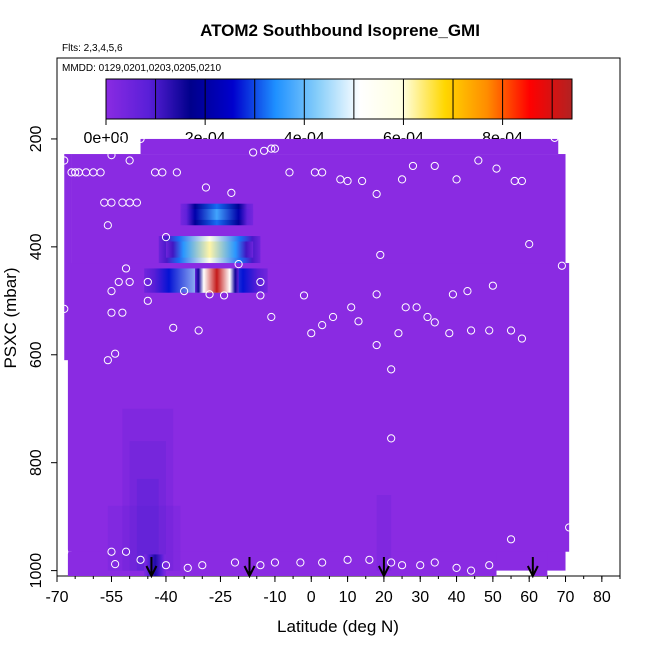 The height and width of the screenshot is (650, 650). I want to click on x-tick-label: 70, so click(566, 597).